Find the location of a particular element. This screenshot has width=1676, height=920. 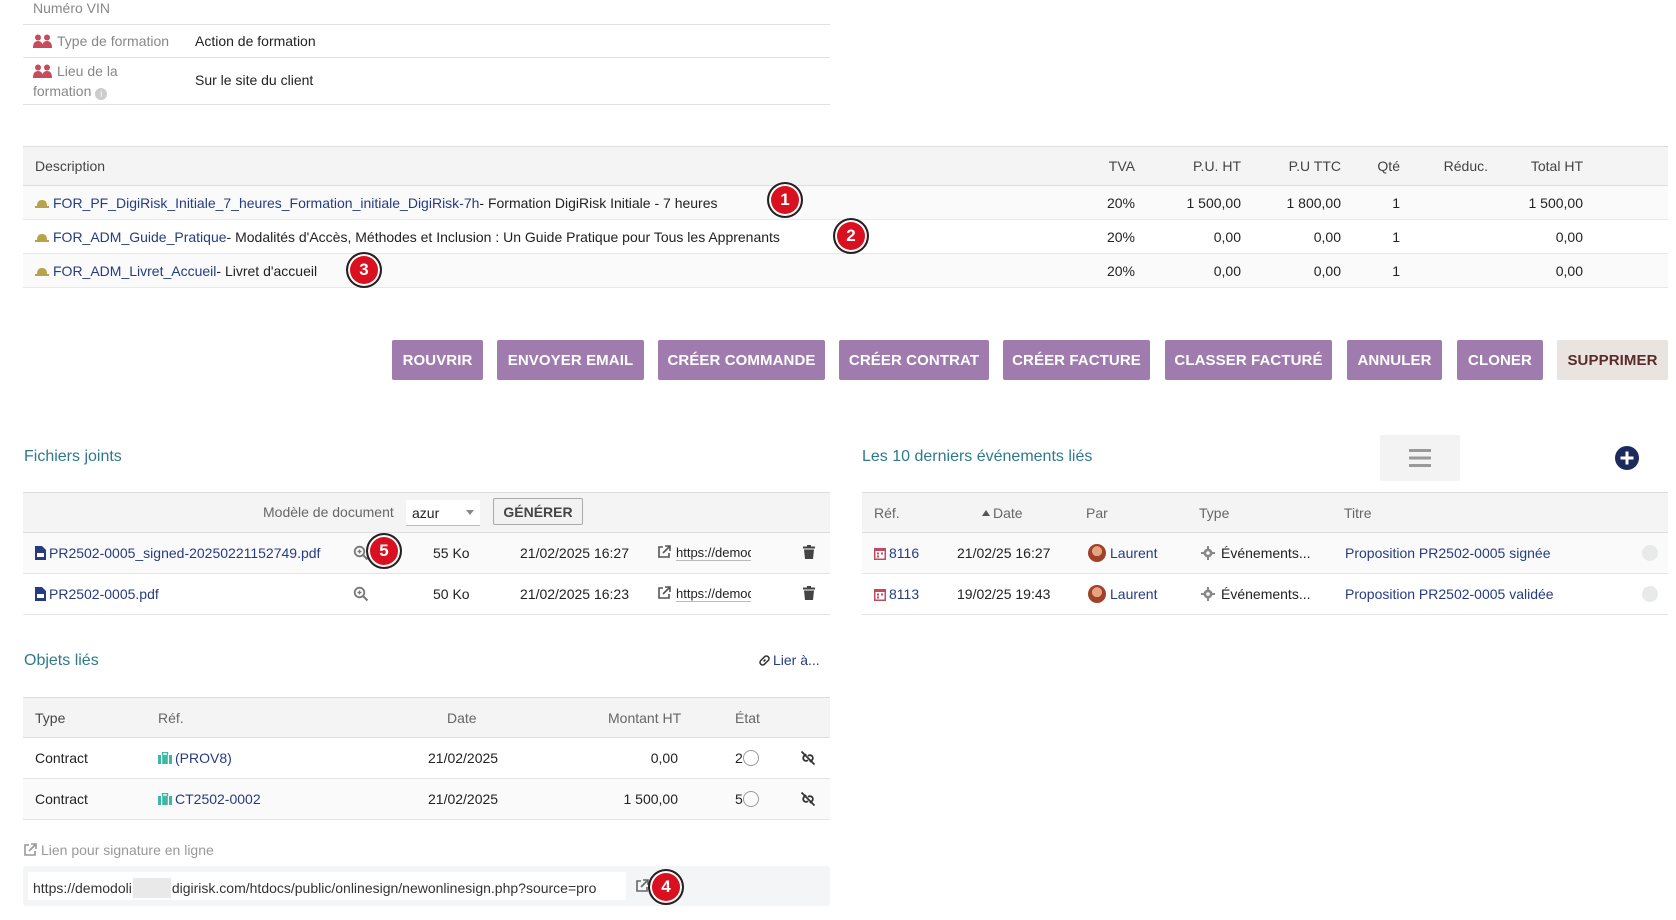

open-link-icon is located at coordinates (642, 886).